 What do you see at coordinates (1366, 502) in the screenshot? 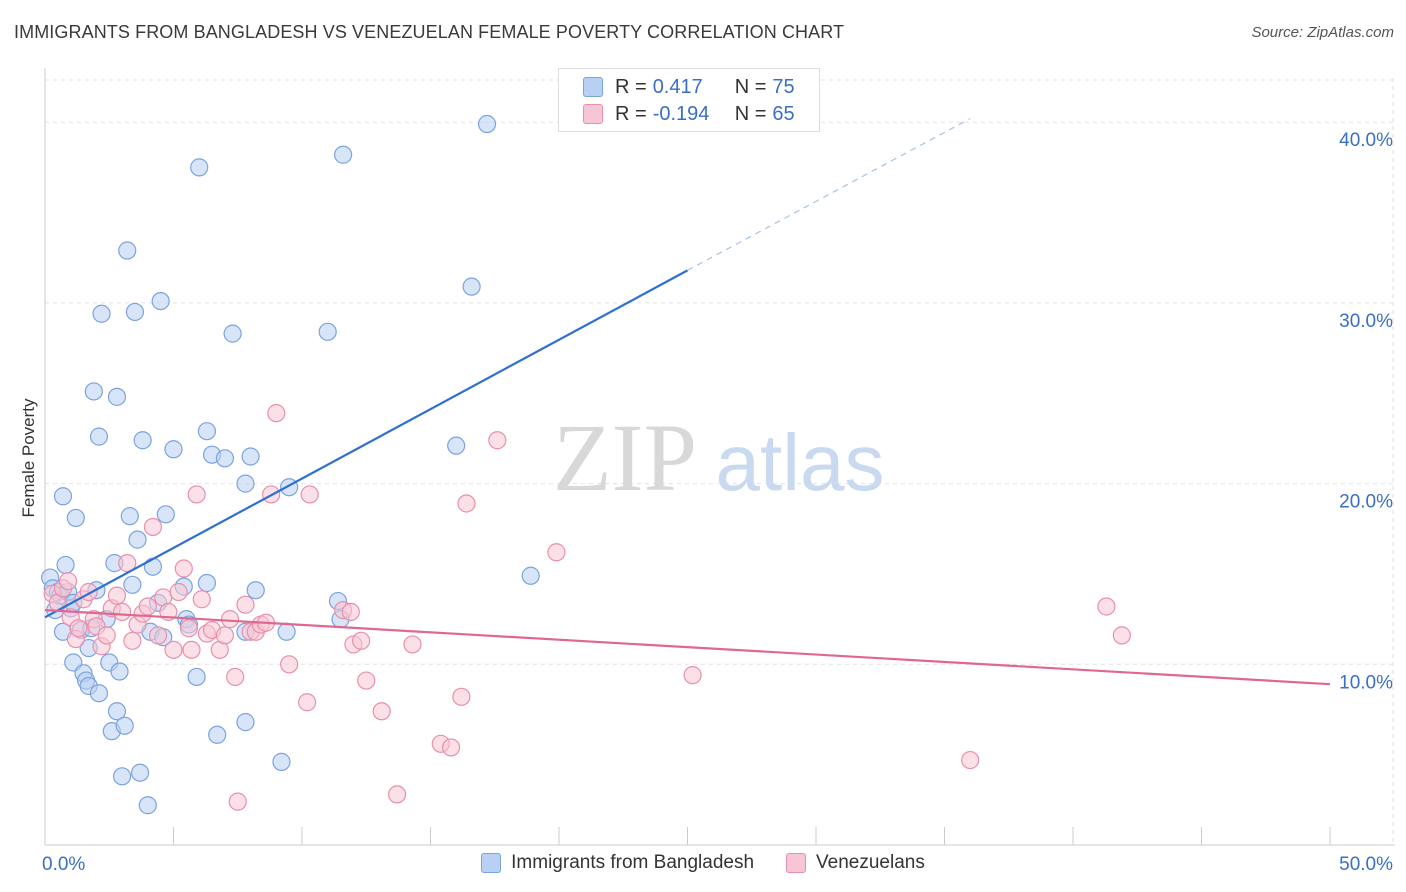
I see `y-tick-label: 20.0%` at bounding box center [1366, 502].